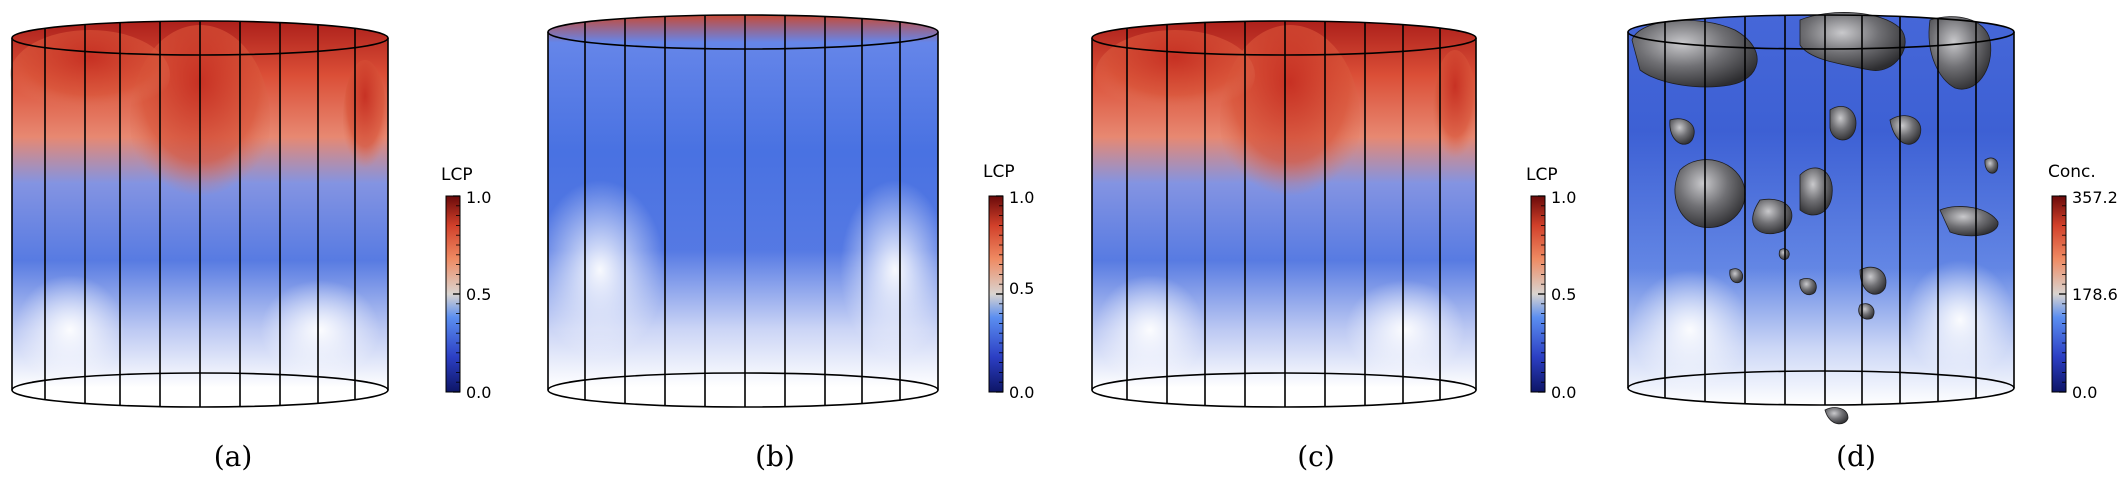  What do you see at coordinates (2084, 392) in the screenshot?
I see `colorbar-tick-min-d: 0.0` at bounding box center [2084, 392].